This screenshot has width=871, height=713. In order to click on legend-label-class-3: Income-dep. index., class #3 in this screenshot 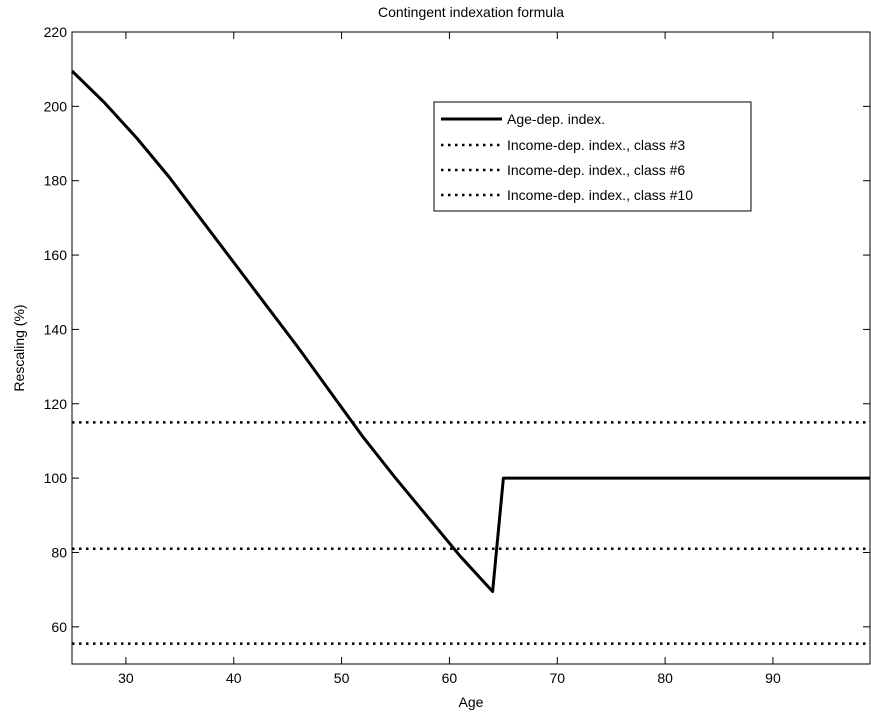, I will do `click(596, 145)`.